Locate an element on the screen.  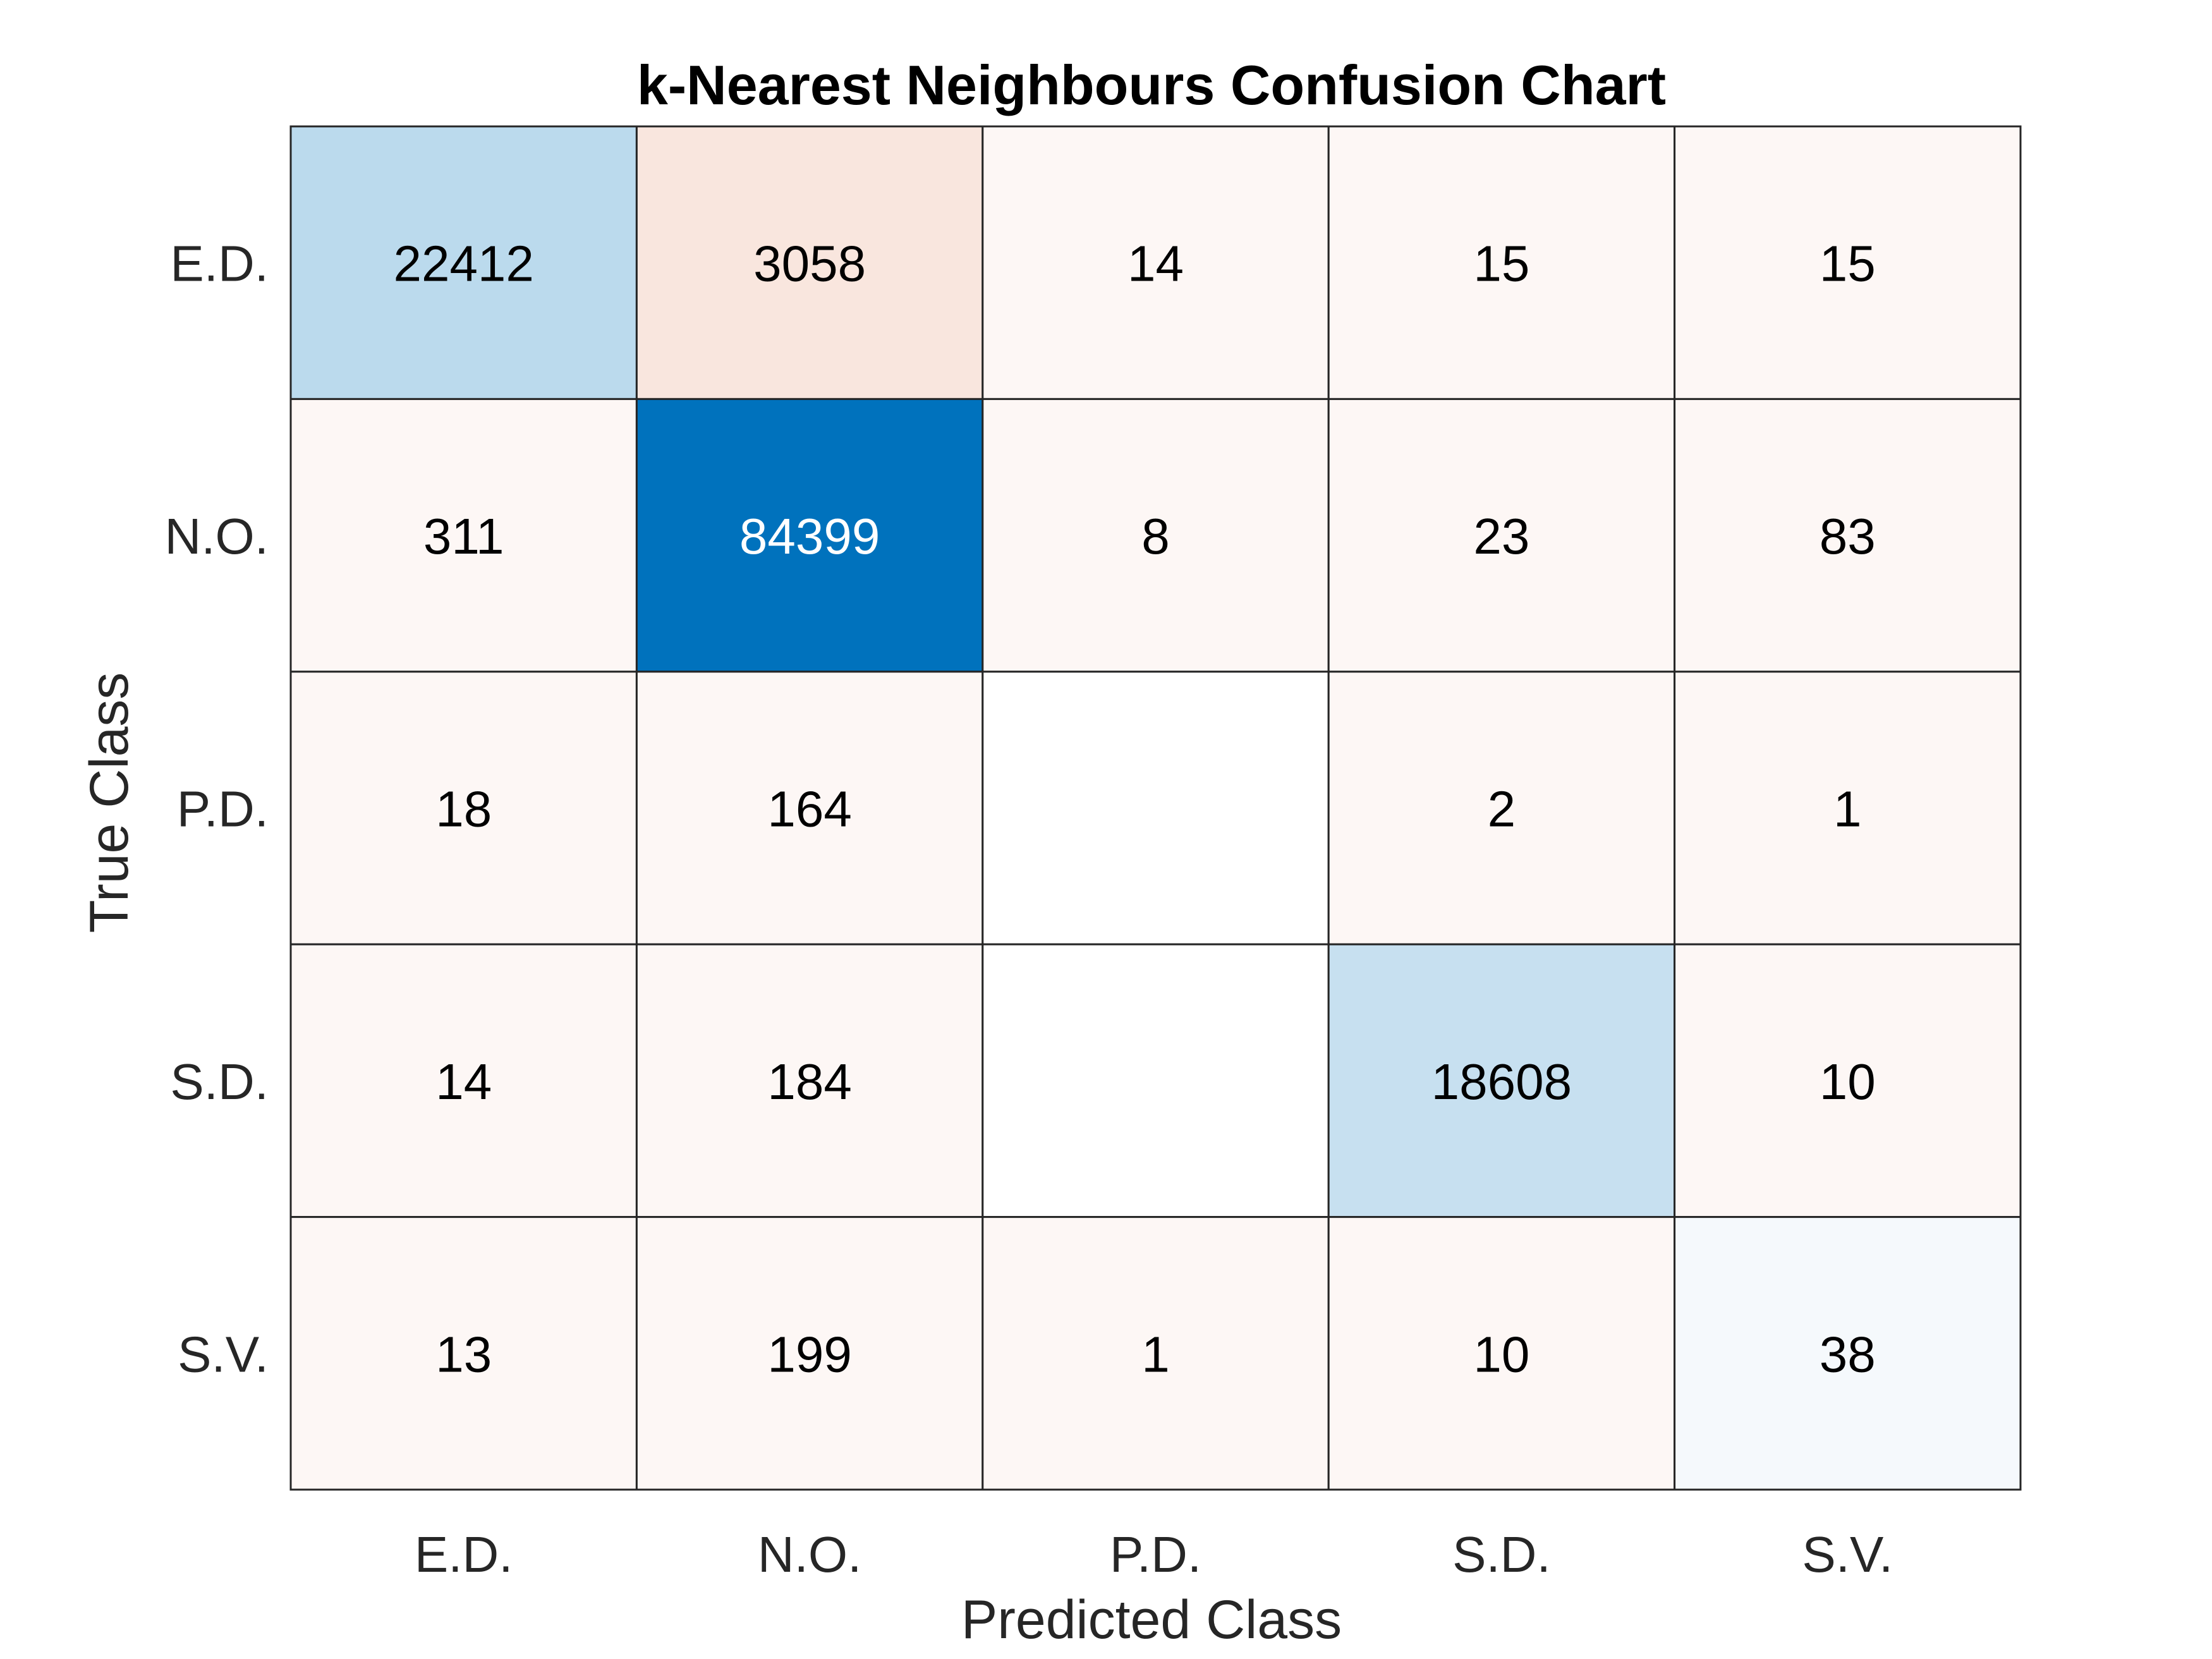
cell-value-1-1: 84399 is located at coordinates (809, 536).